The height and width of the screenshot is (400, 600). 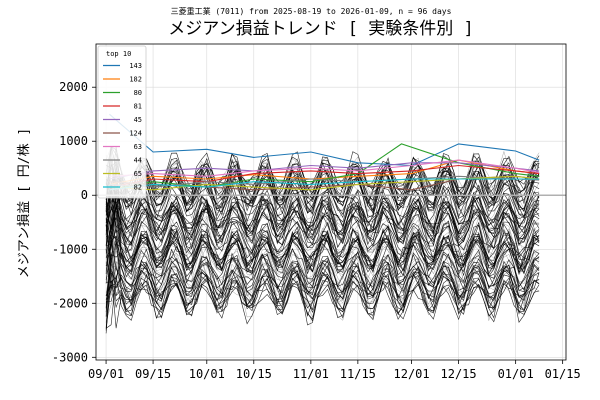 I want to click on y-tick-label: -2000, so click(x=70, y=303).